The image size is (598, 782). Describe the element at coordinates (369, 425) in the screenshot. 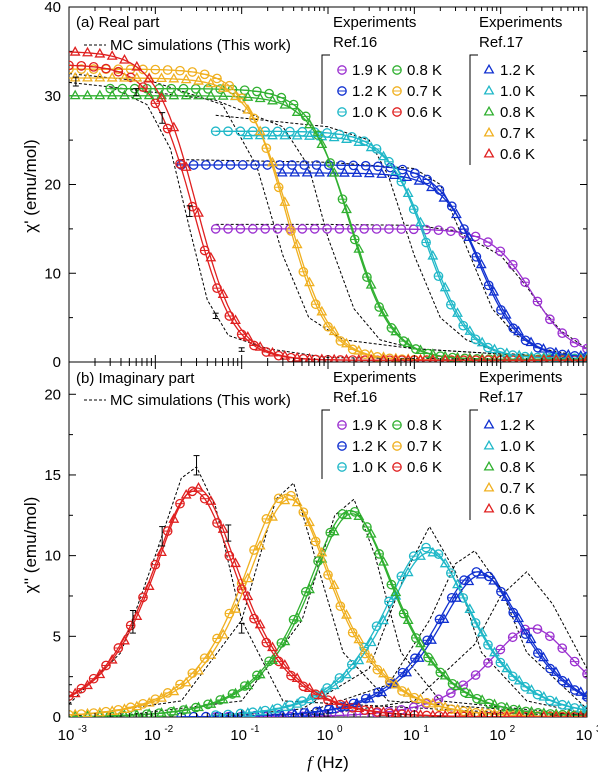

I see `legend-entry: 1.9 K` at that location.